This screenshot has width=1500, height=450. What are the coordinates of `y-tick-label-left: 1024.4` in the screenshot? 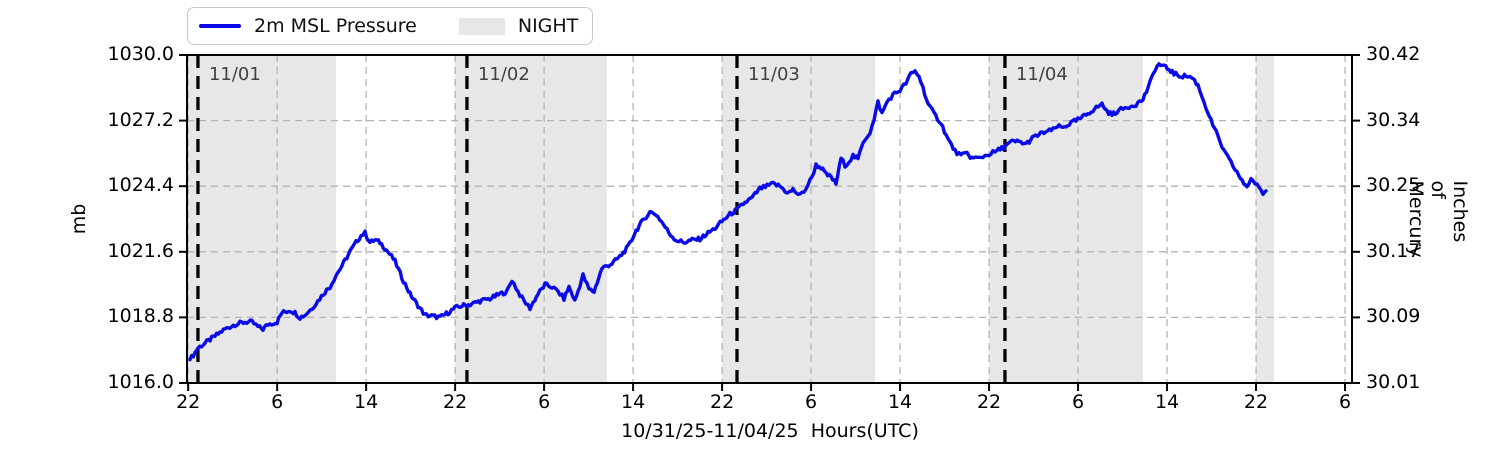 It's located at (140, 185).